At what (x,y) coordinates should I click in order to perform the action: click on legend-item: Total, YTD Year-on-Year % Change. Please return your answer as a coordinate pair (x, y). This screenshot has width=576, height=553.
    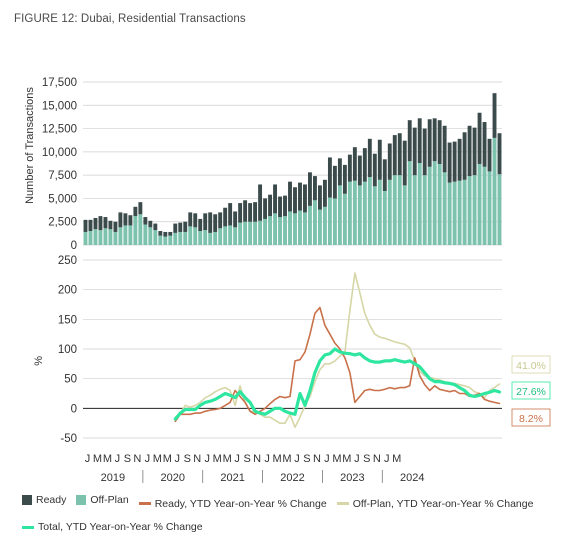
    Looking at the image, I should click on (112, 527).